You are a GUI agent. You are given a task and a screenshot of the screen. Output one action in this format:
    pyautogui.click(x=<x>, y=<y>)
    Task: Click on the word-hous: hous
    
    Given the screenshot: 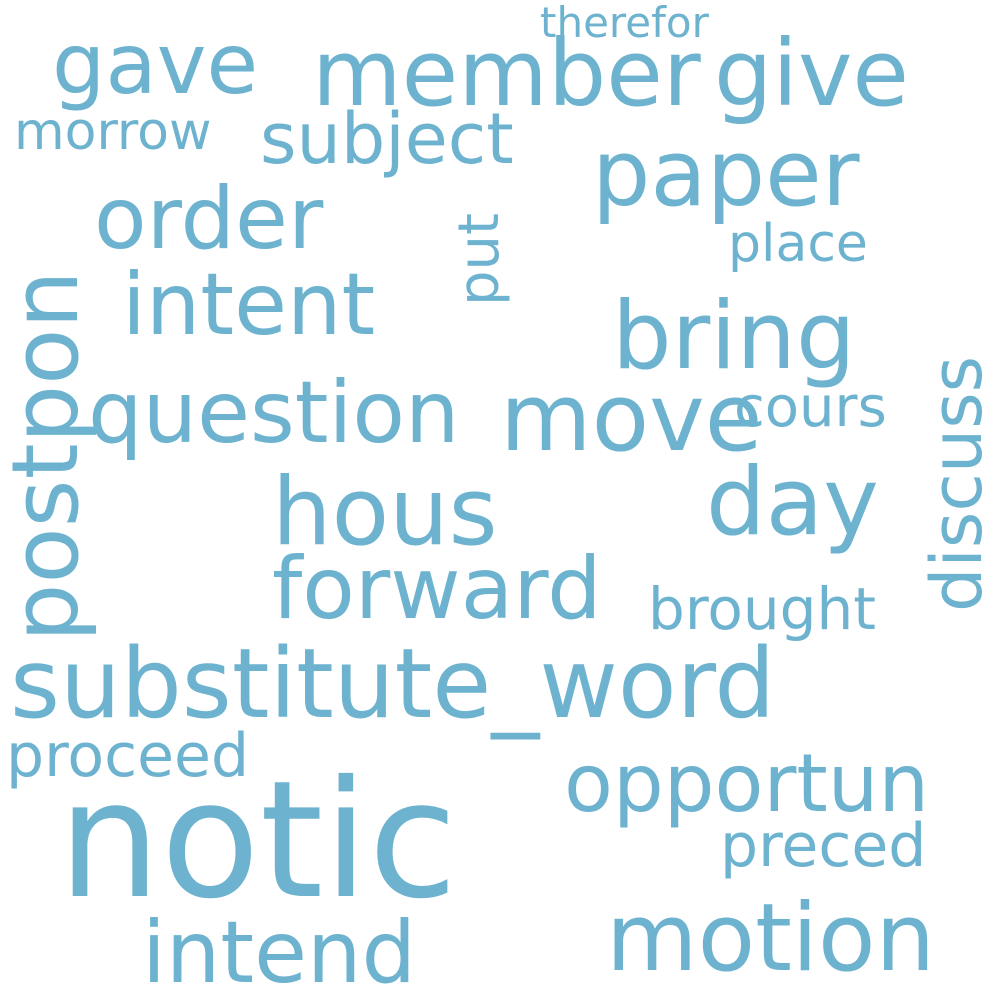 What is the action you would take?
    pyautogui.click(x=385, y=512)
    